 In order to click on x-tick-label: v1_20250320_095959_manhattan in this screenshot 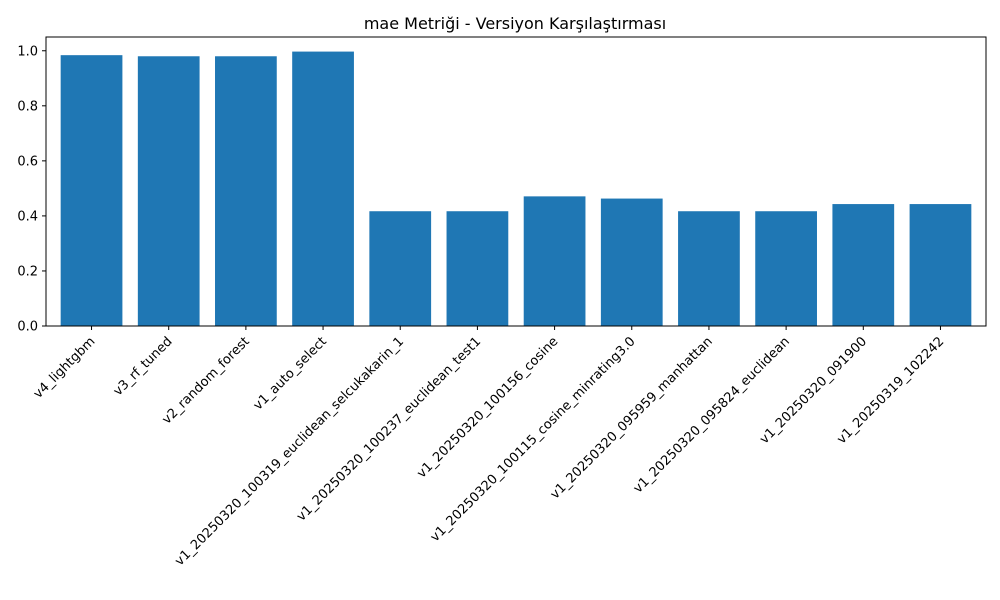, I will do `click(632, 418)`.